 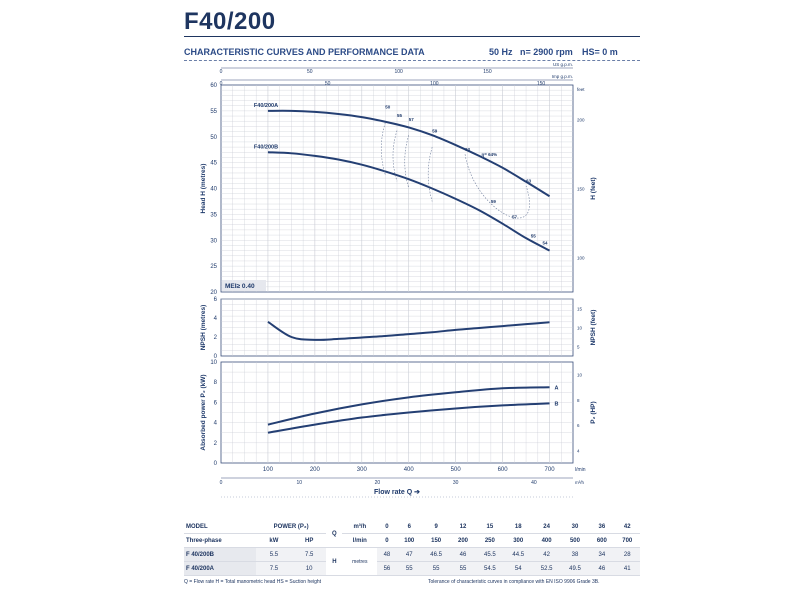 What do you see at coordinates (627, 540) in the screenshot?
I see `q-lmin-cell: 700` at bounding box center [627, 540].